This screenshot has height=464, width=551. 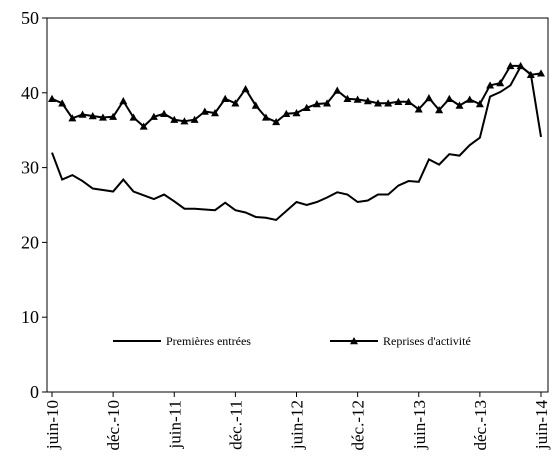 What do you see at coordinates (30, 242) in the screenshot?
I see `y-tick-label: 20` at bounding box center [30, 242].